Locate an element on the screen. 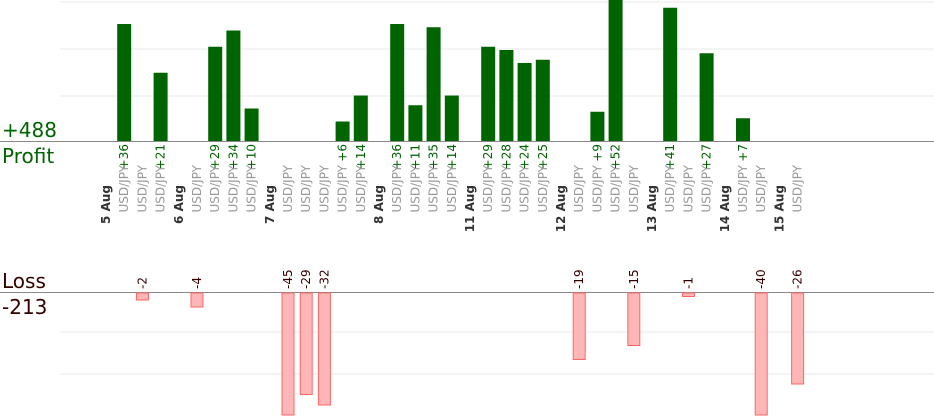 The width and height of the screenshot is (934, 420). profit-value-label: +34 is located at coordinates (233, 156).